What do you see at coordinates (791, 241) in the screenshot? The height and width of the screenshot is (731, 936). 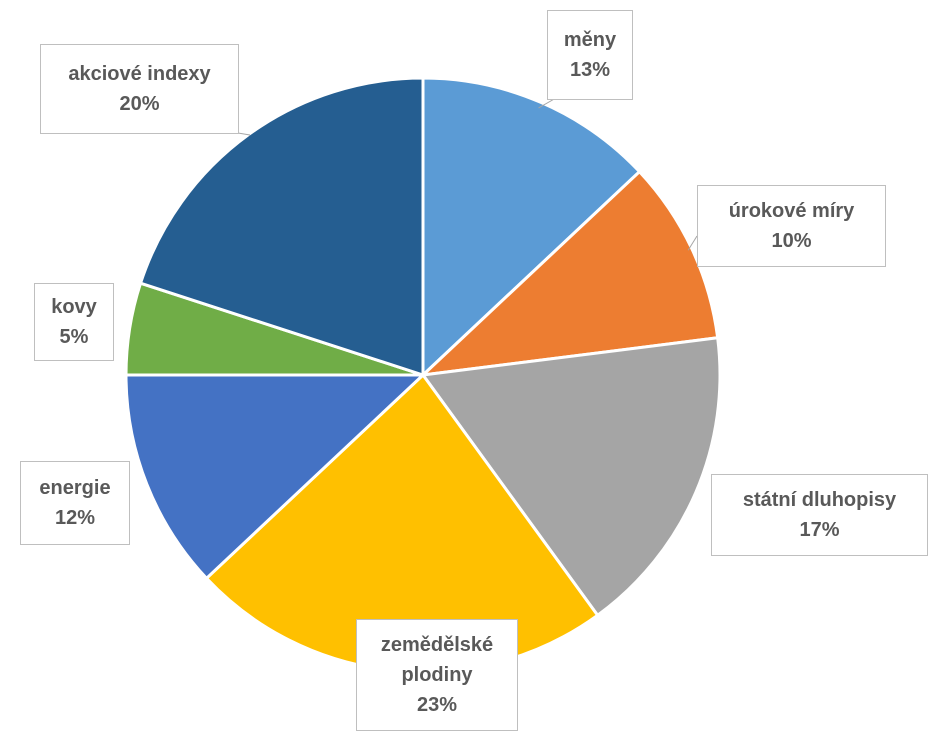 I see `data-label-percent: 10%` at bounding box center [791, 241].